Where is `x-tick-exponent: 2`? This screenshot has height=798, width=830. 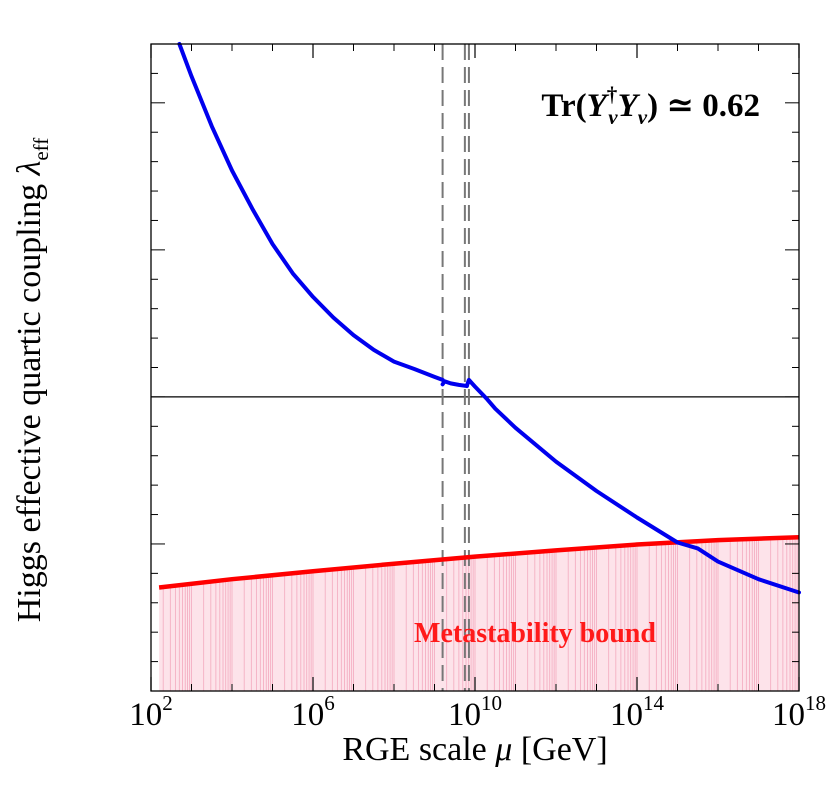 x-tick-exponent: 2 is located at coordinates (167, 703).